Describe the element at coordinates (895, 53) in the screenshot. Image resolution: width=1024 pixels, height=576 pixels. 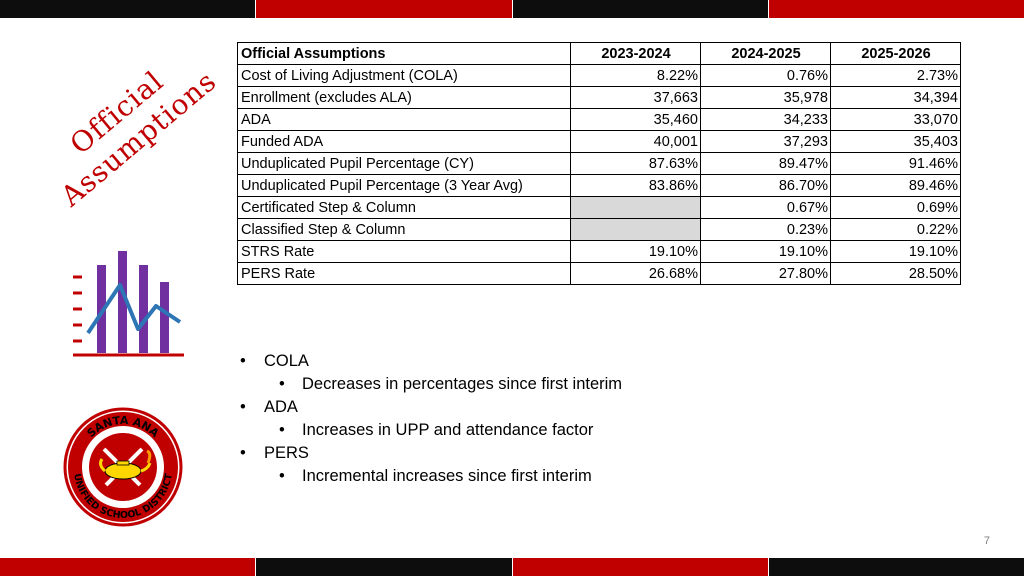
I see `column-header: 2025-2026` at that location.